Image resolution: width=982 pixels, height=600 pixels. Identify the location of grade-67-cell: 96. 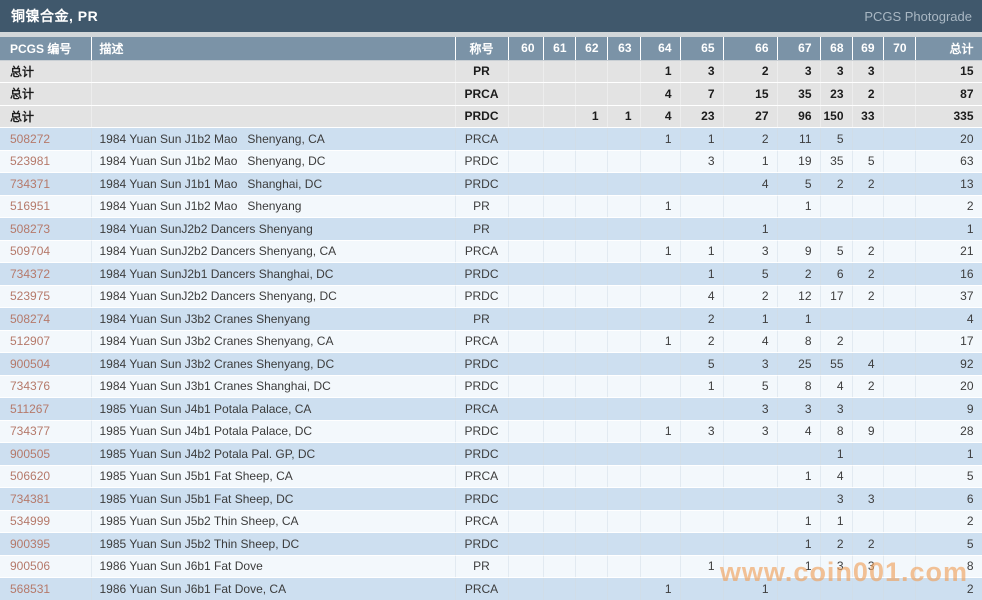
(799, 116).